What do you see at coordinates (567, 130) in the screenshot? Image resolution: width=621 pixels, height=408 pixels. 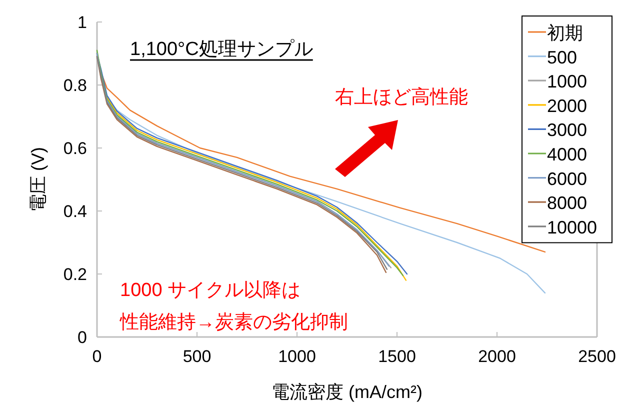 I see `legend-label: 3000` at bounding box center [567, 130].